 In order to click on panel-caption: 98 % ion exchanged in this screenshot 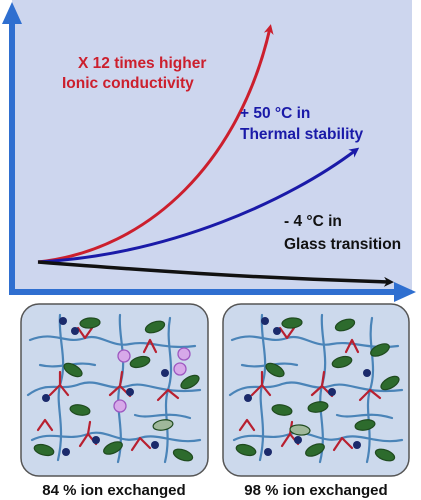, I will do `click(315, 490)`.